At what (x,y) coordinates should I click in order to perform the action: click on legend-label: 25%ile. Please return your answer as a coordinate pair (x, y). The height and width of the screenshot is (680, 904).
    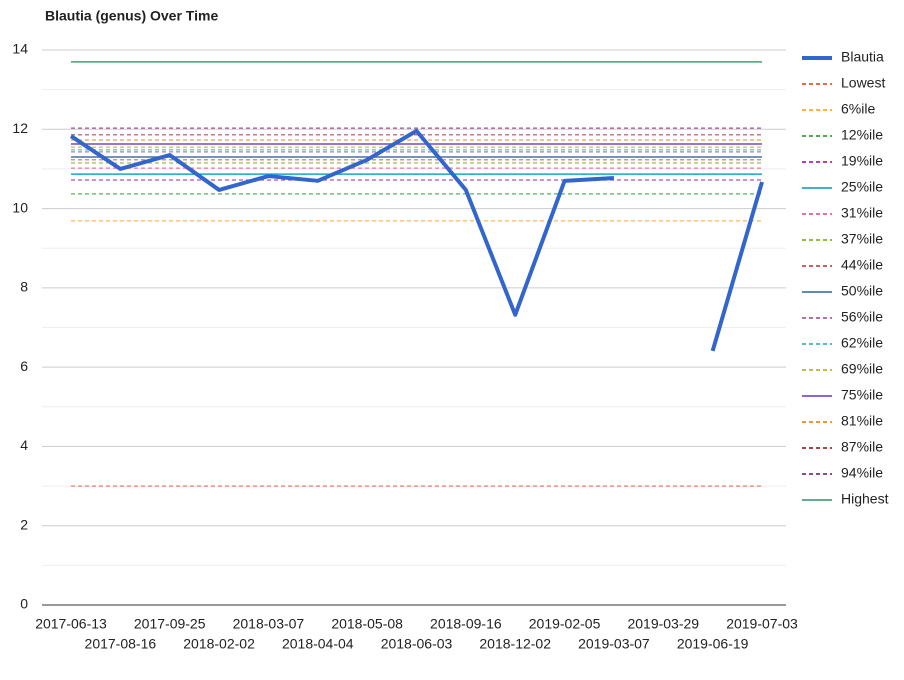
    Looking at the image, I should click on (862, 187).